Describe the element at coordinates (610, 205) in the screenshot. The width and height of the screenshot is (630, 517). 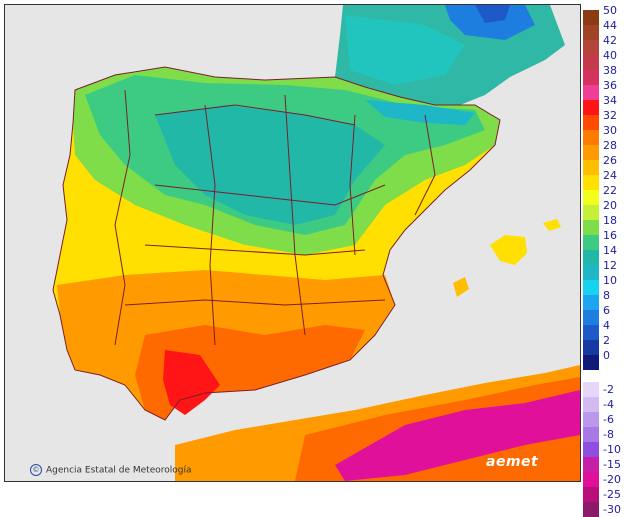
I see `legend-label: 20` at that location.